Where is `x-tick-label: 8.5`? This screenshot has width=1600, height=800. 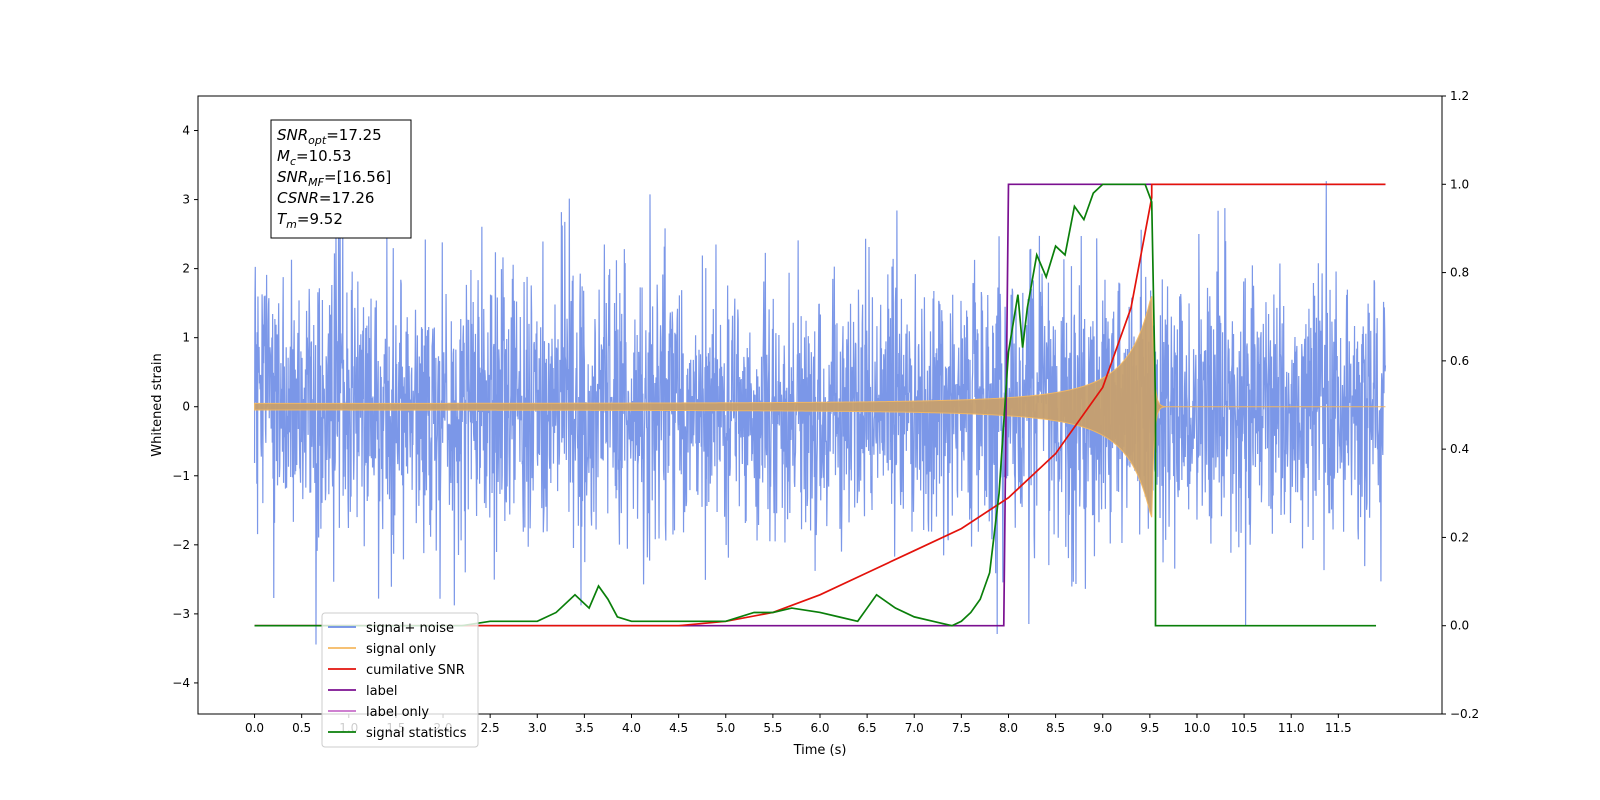
x-tick-label: 8.5 is located at coordinates (1055, 728).